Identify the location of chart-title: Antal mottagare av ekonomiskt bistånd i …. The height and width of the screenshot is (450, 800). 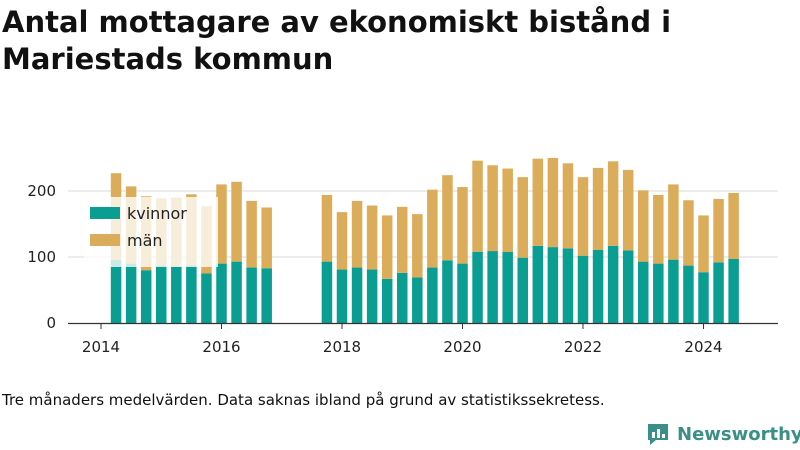
(337, 40).